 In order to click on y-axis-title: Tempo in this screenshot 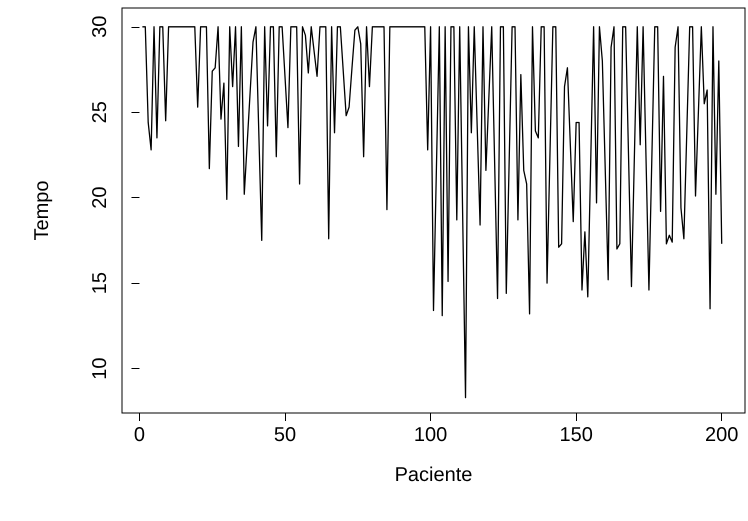, I will do `click(42, 210)`.